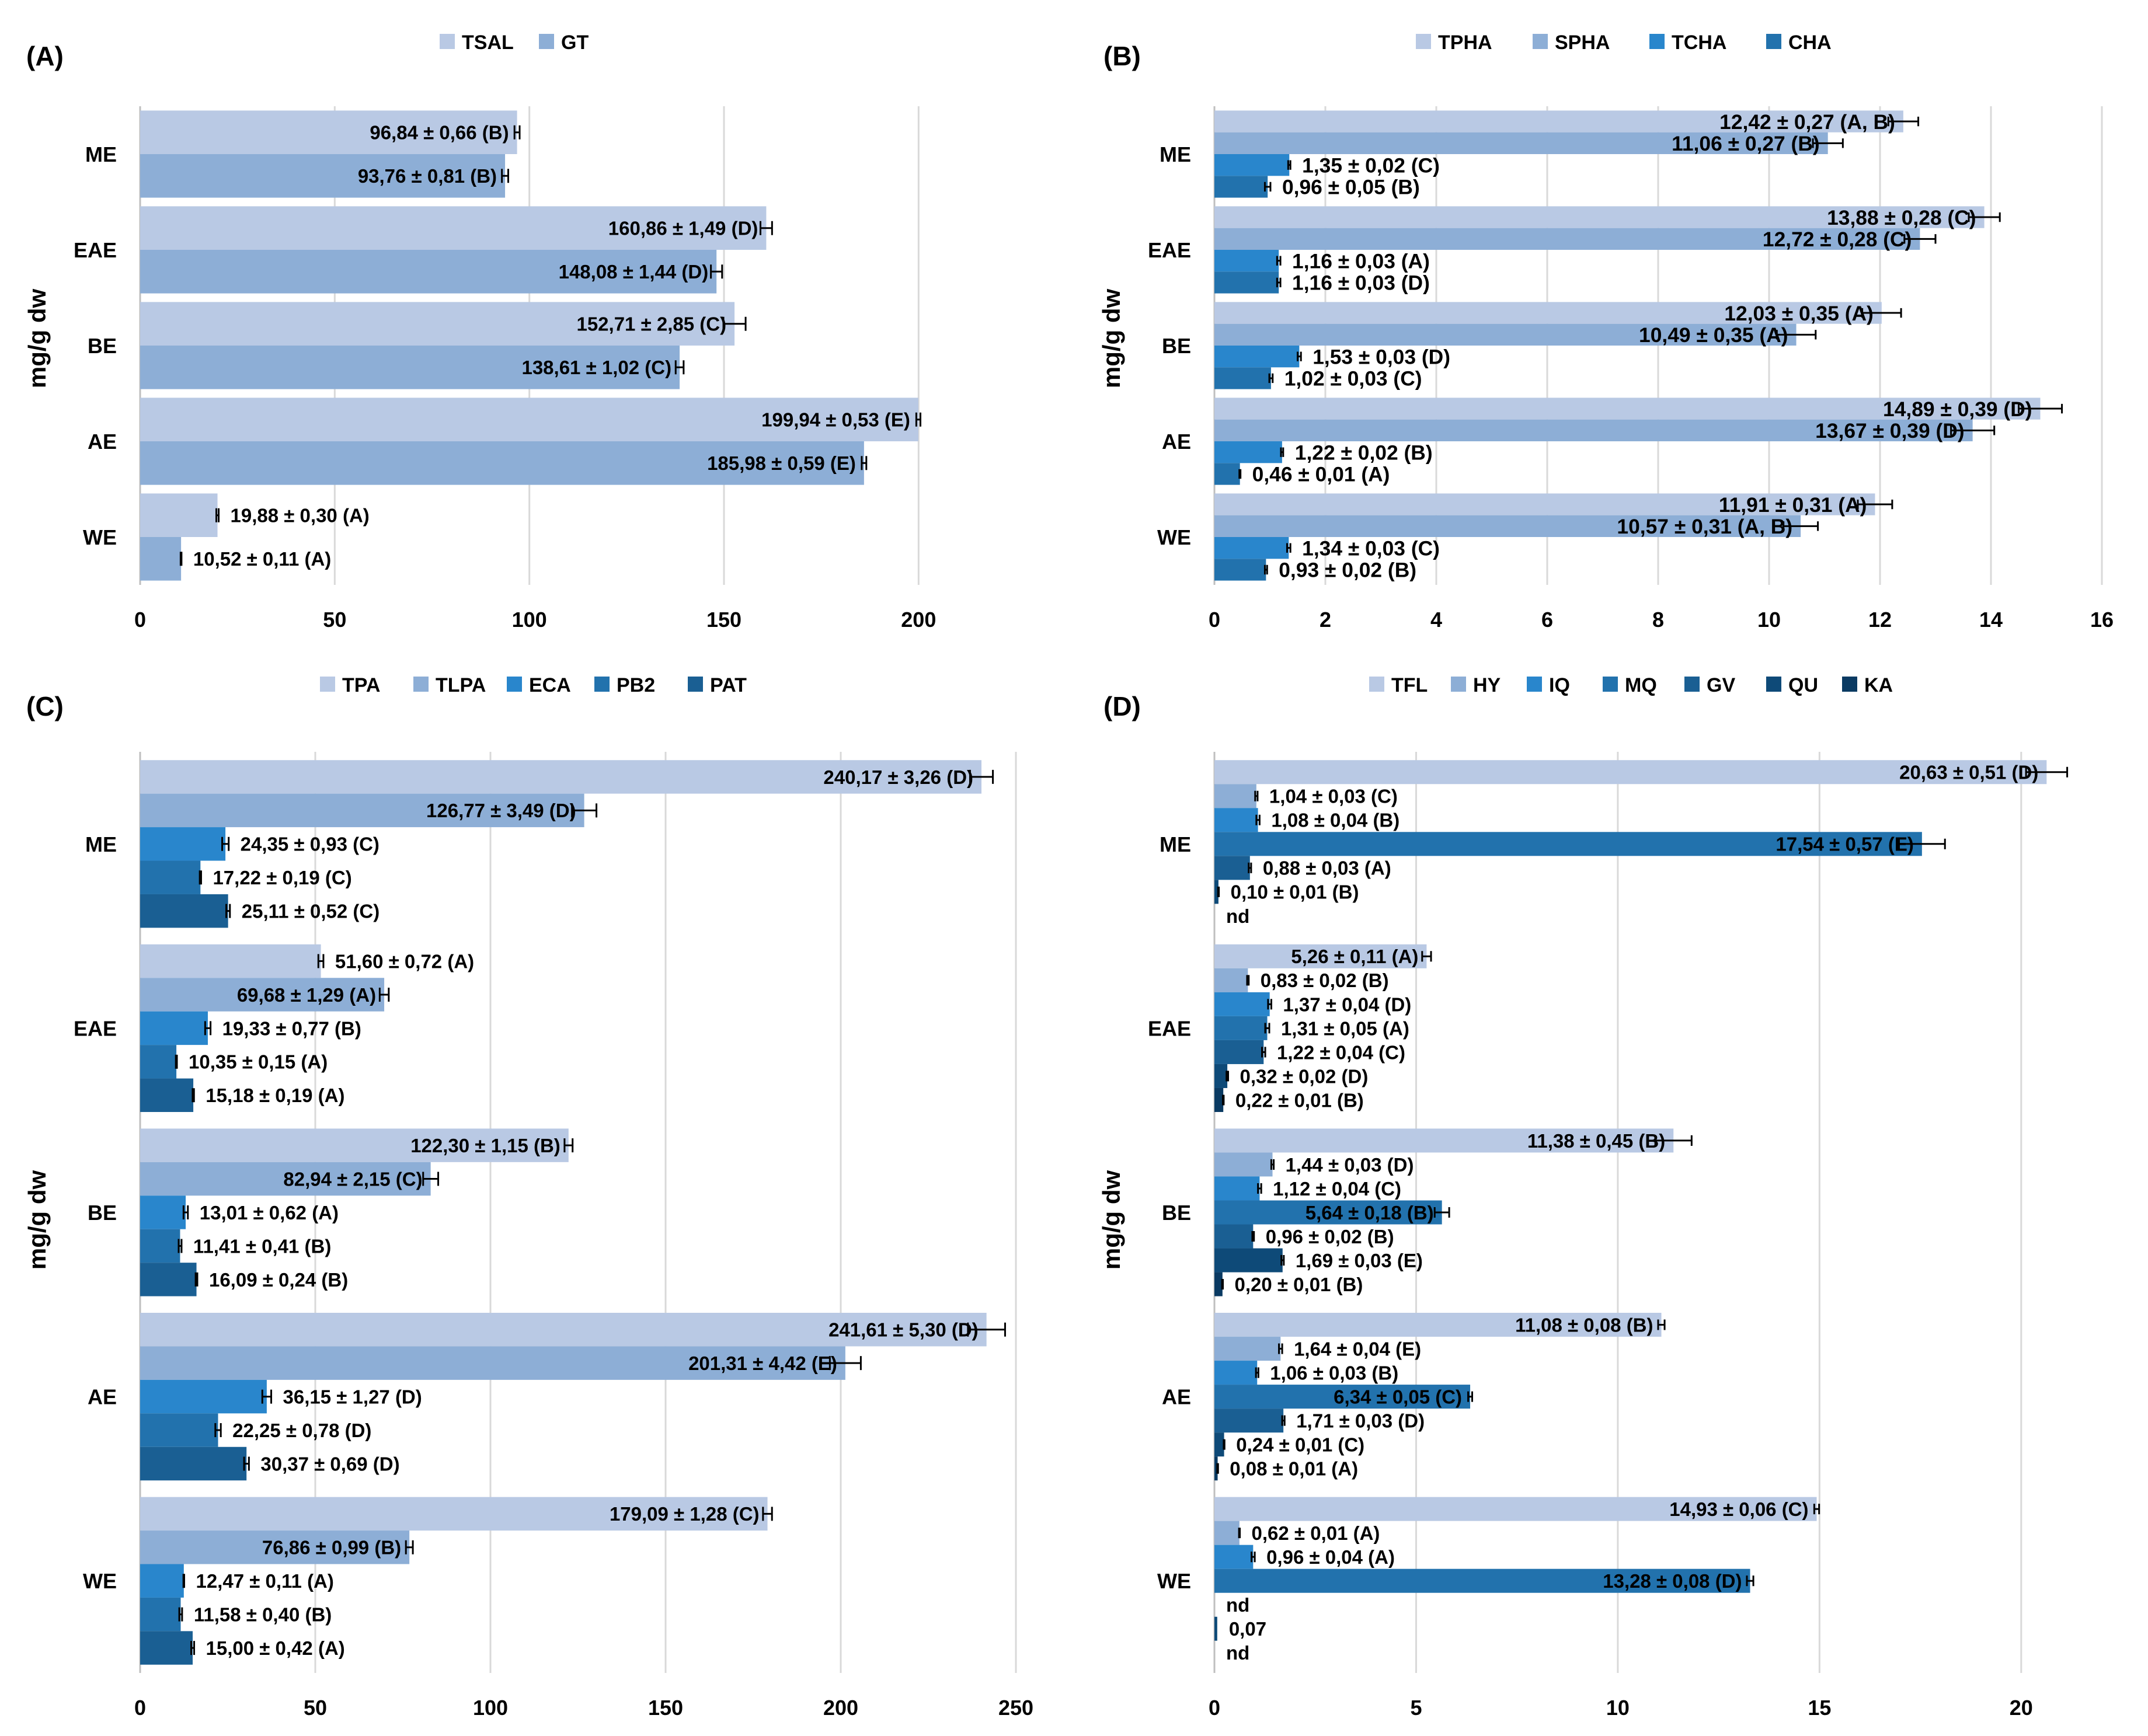 The image size is (2148, 1736). Describe the element at coordinates (1242, 378) in the screenshot. I see `panel-b-bar-be-cha` at that location.